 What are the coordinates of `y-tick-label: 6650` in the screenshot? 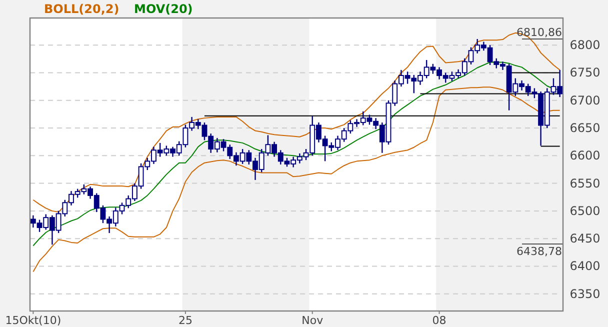 It's located at (585, 128).